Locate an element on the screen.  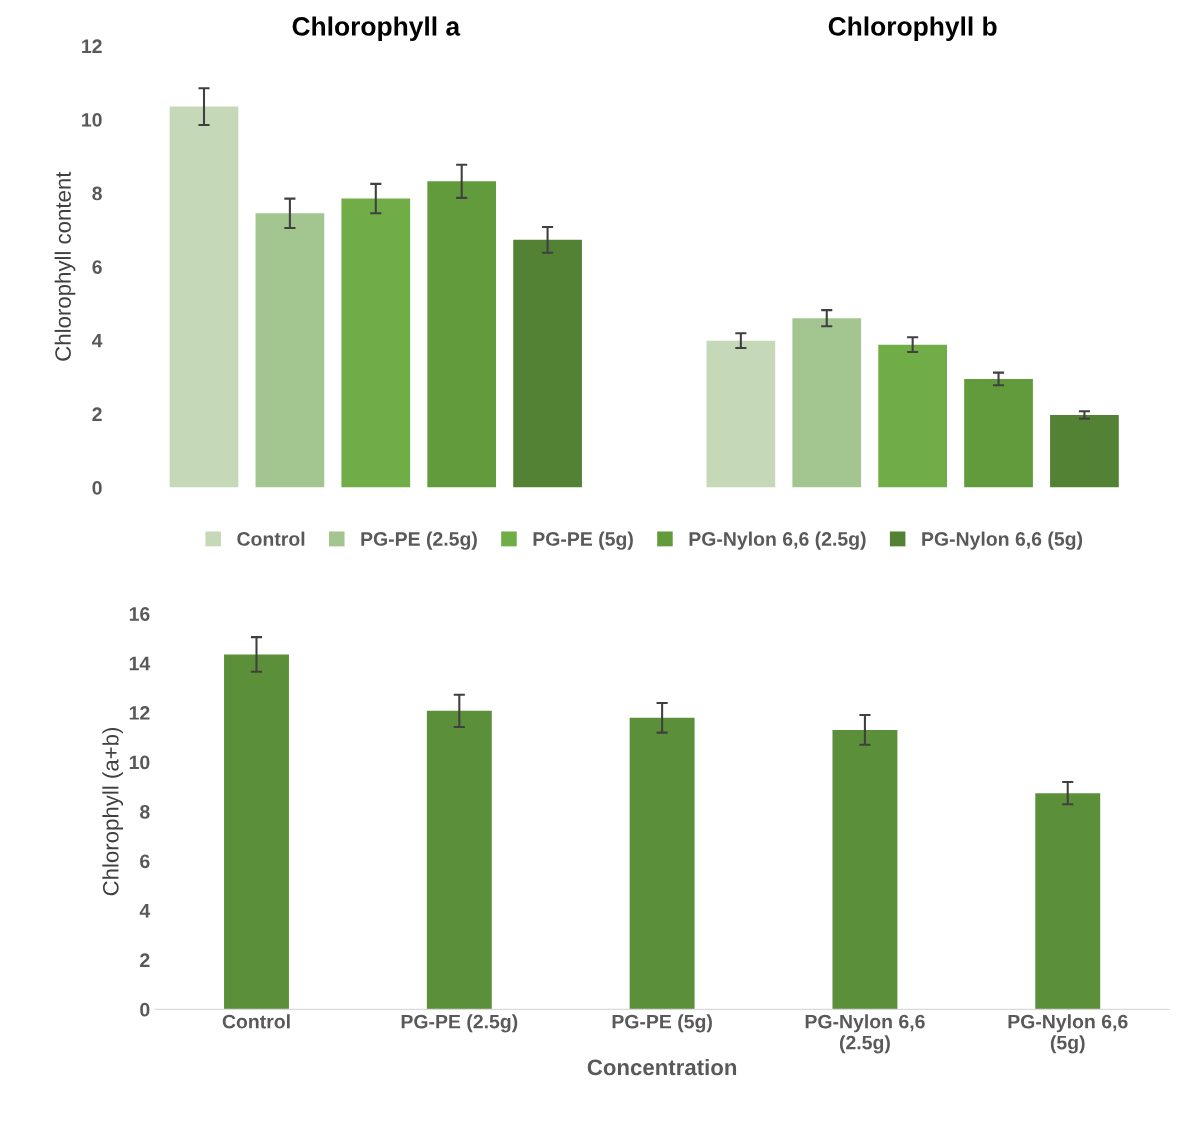
legend-label: PG-Nylon 6,6 (5g) is located at coordinates (1002, 540).